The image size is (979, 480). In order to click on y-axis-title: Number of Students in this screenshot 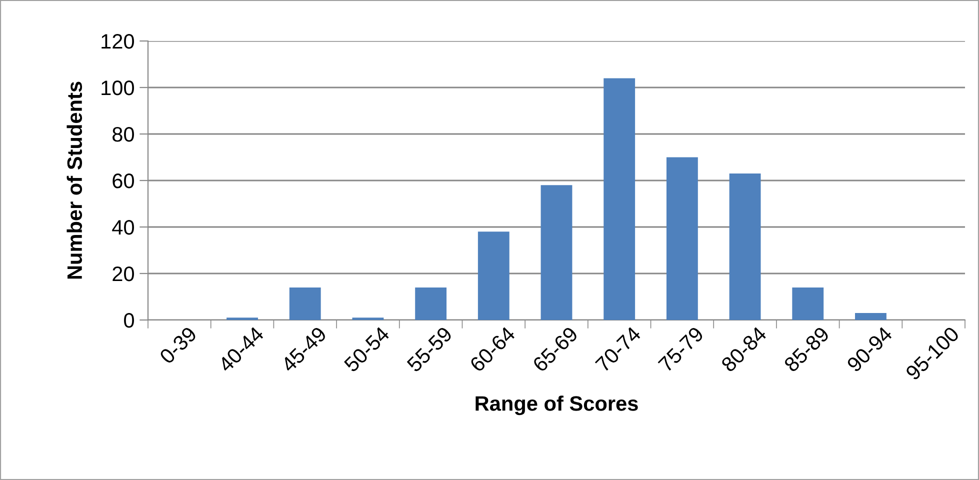, I will do `click(74, 180)`.